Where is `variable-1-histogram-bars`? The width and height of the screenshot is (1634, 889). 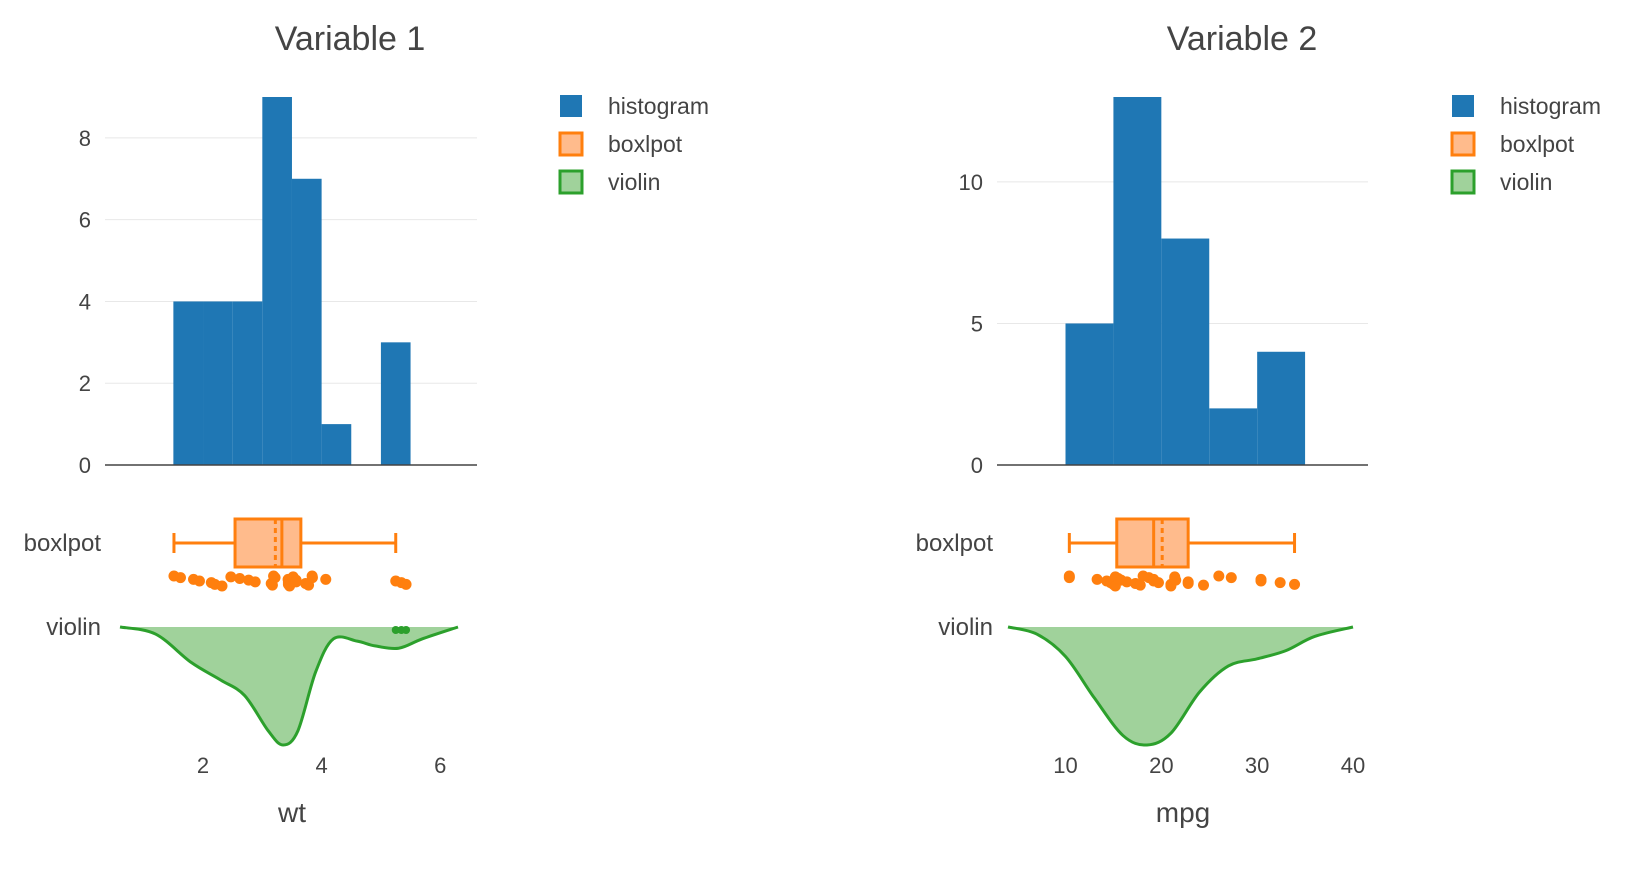
variable-1-histogram-bars is located at coordinates (292, 281).